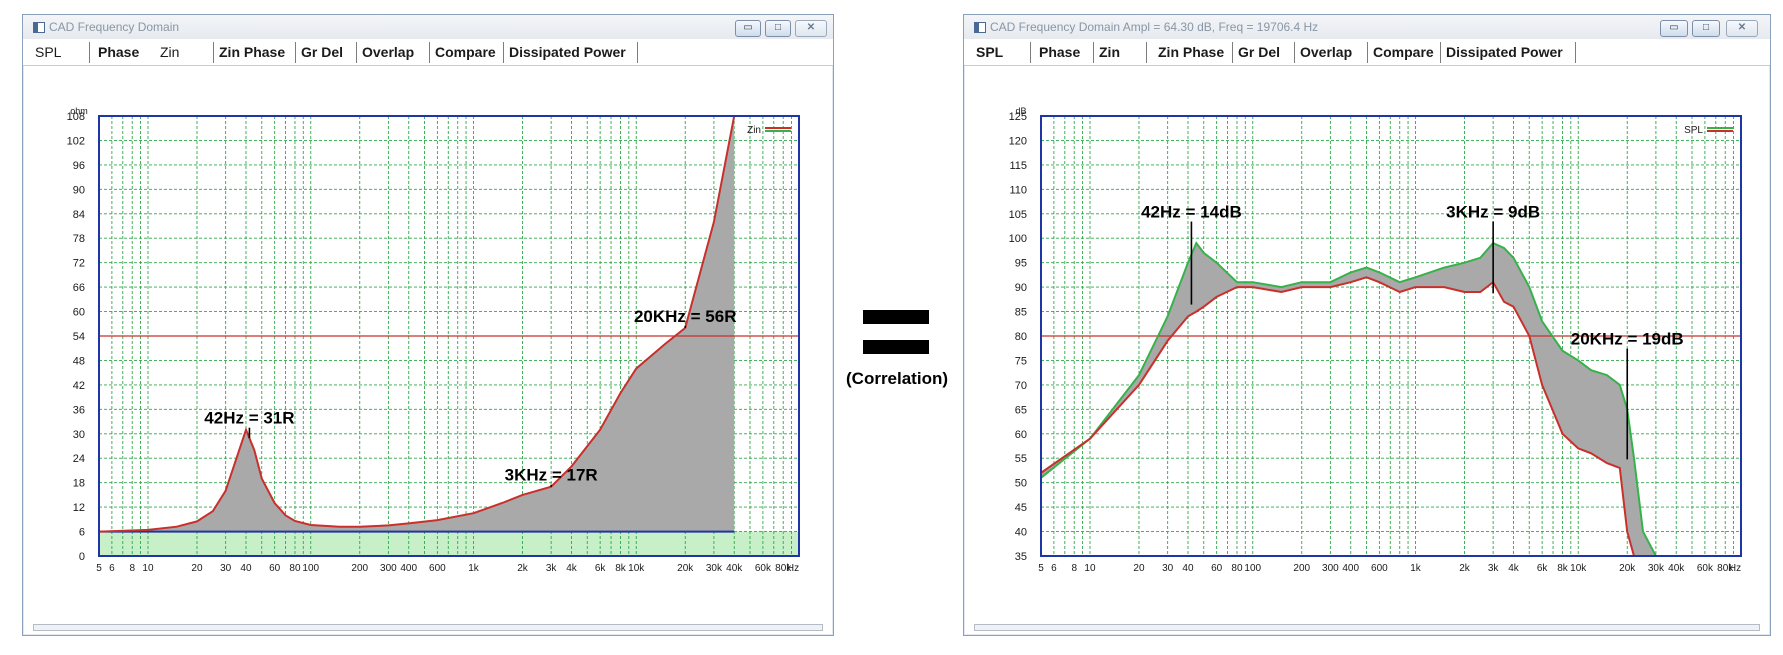  Describe the element at coordinates (572, 568) in the screenshot. I see `x-tick-label: 4k` at that location.